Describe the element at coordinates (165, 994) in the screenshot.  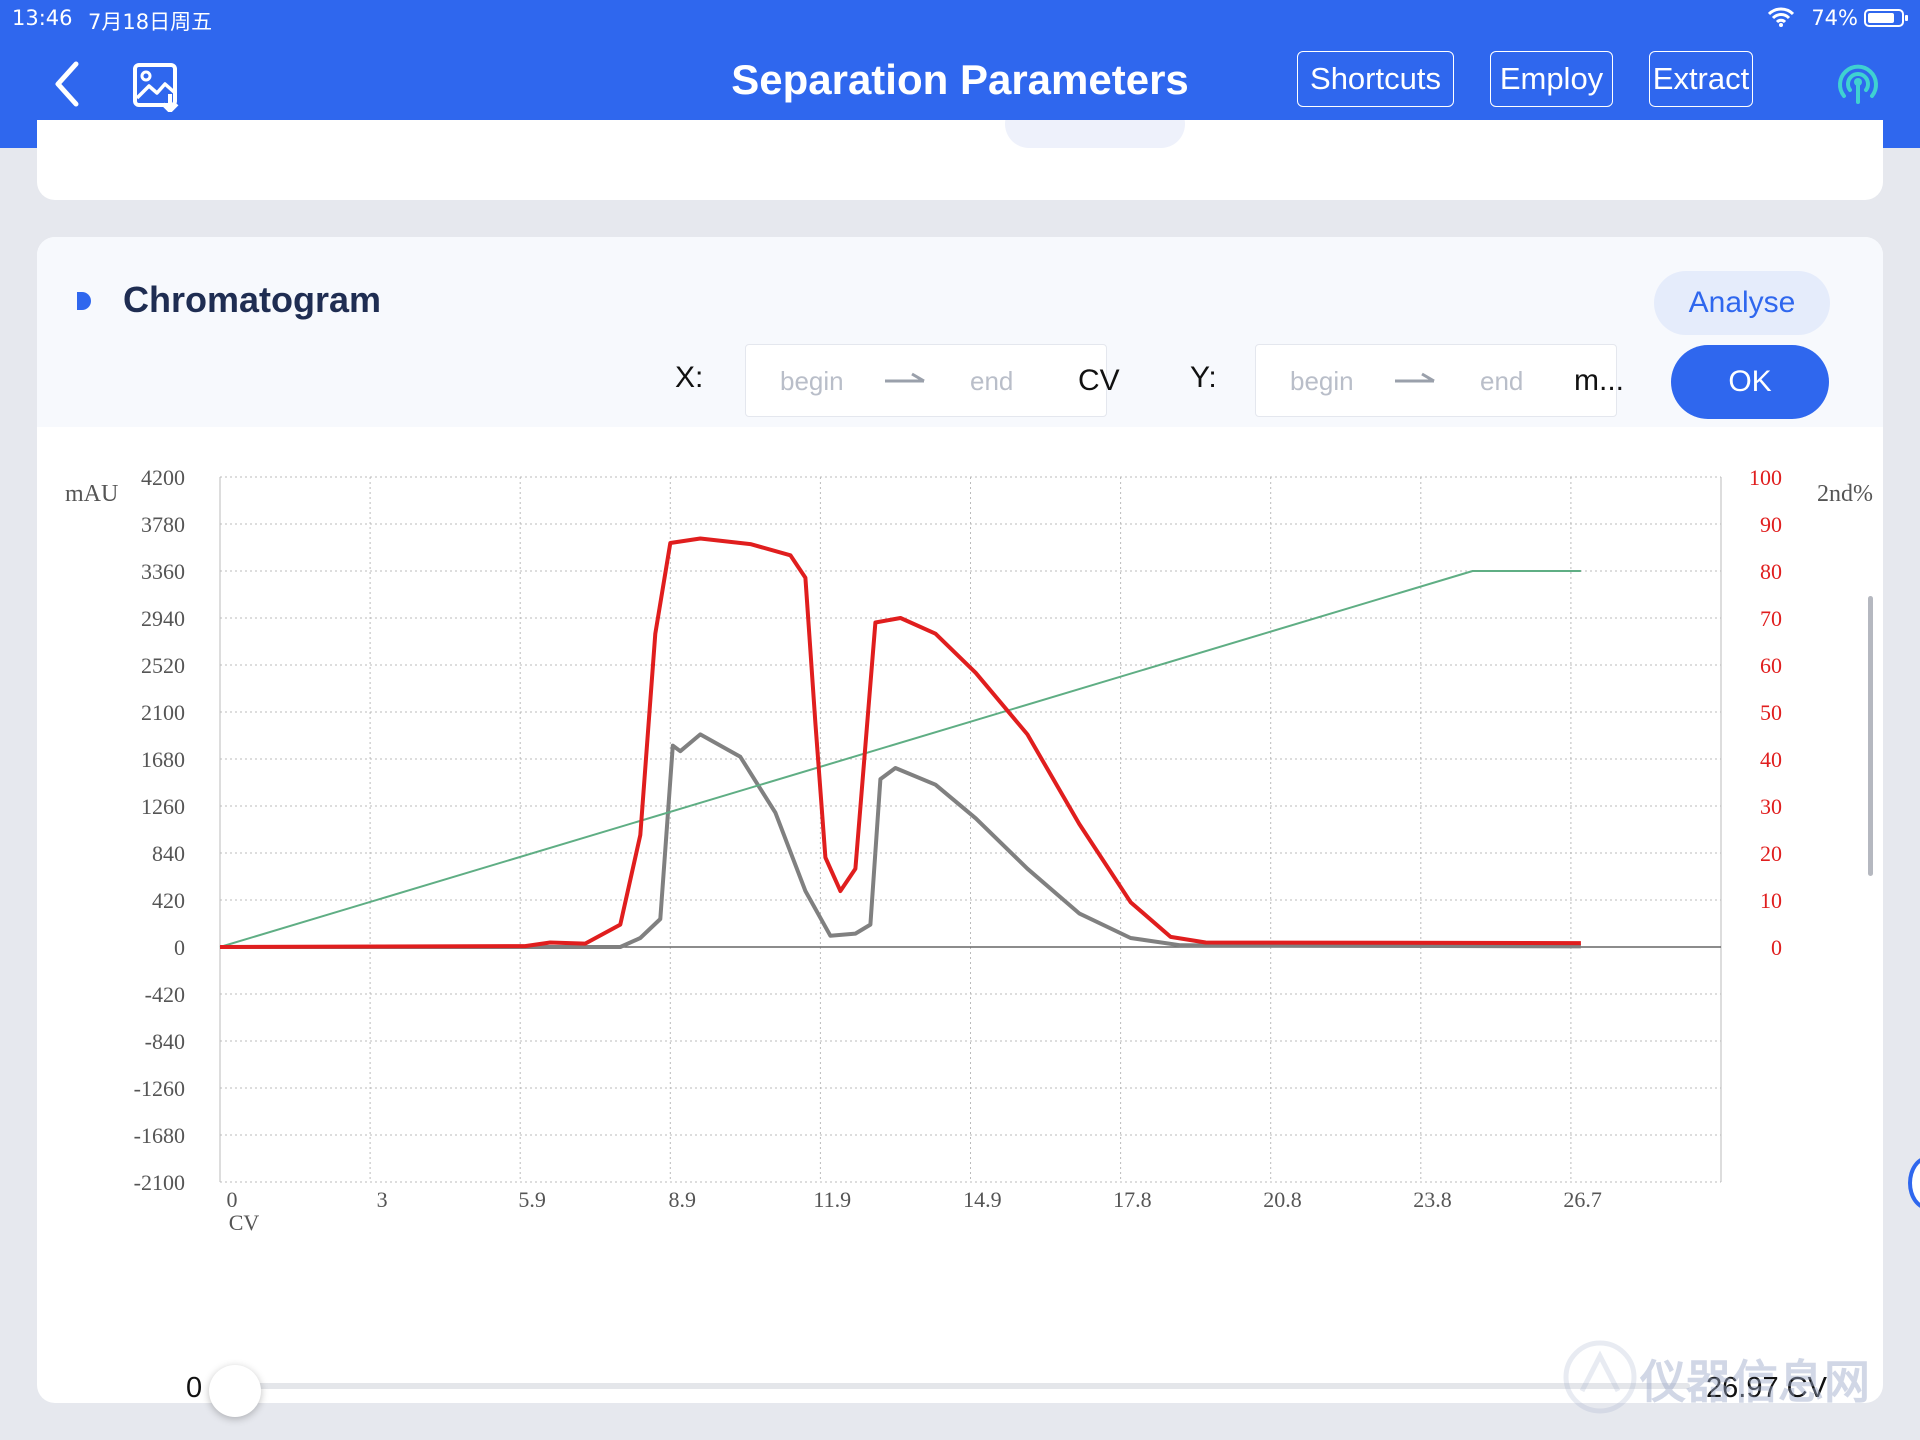
I see `y-tick-label: -420` at that location.